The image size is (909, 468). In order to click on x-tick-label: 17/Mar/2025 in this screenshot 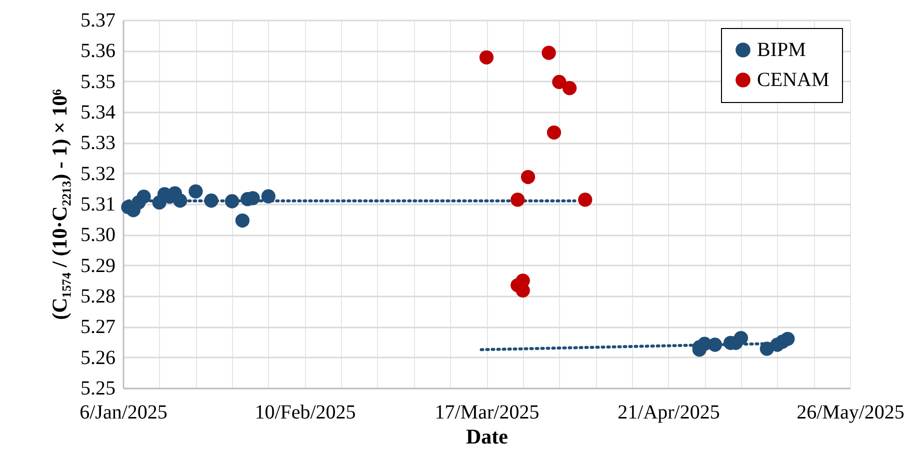, I will do `click(487, 413)`.